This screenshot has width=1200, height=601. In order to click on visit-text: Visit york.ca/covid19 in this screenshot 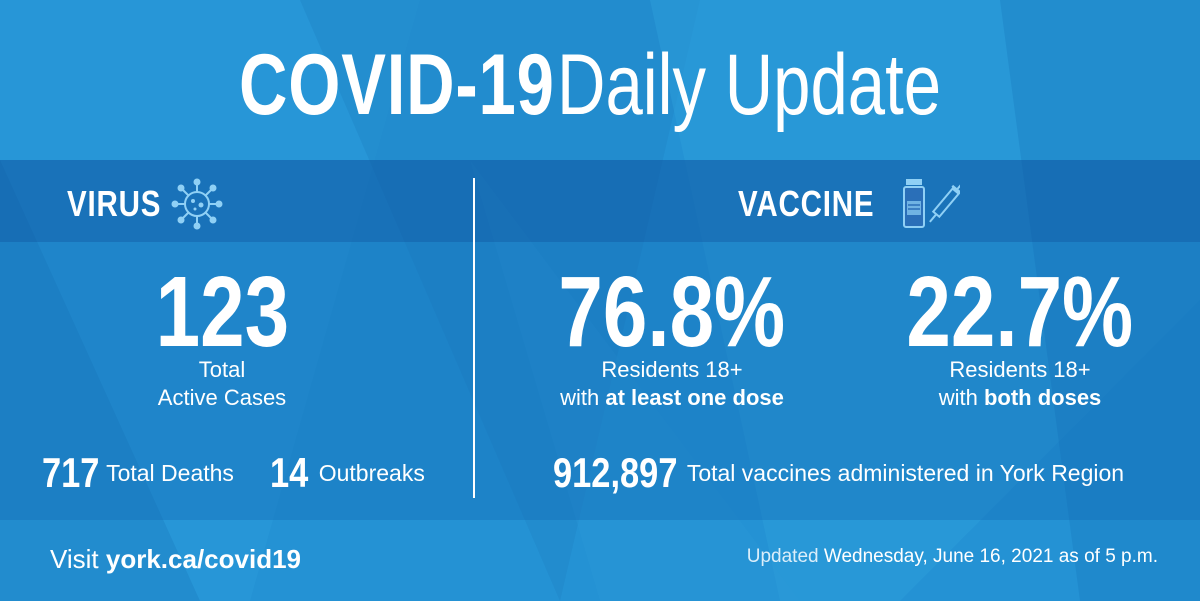, I will do `click(175, 559)`.